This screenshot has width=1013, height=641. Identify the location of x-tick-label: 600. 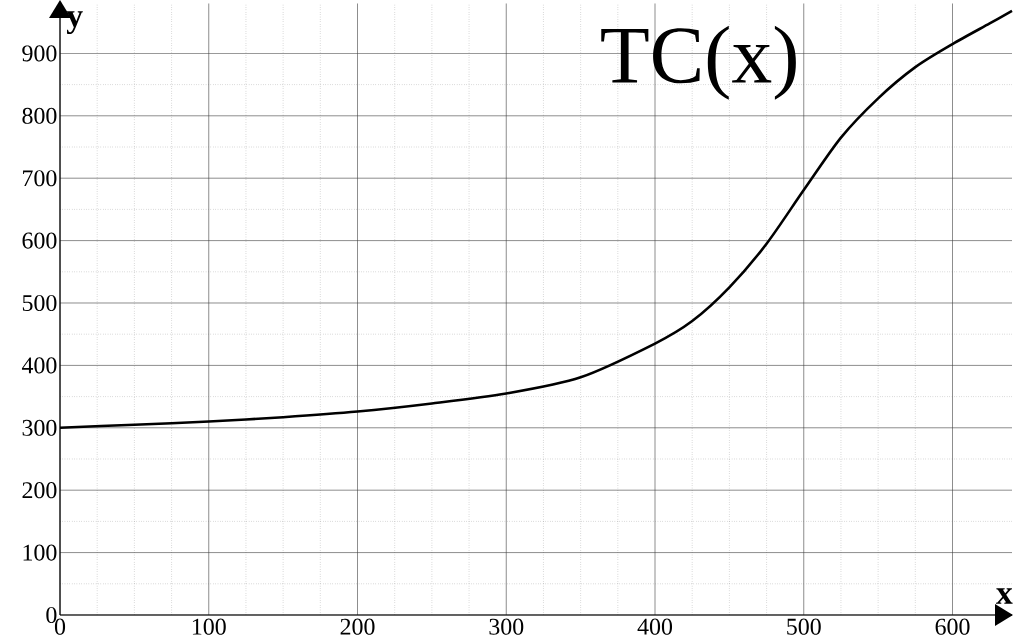
(952, 626).